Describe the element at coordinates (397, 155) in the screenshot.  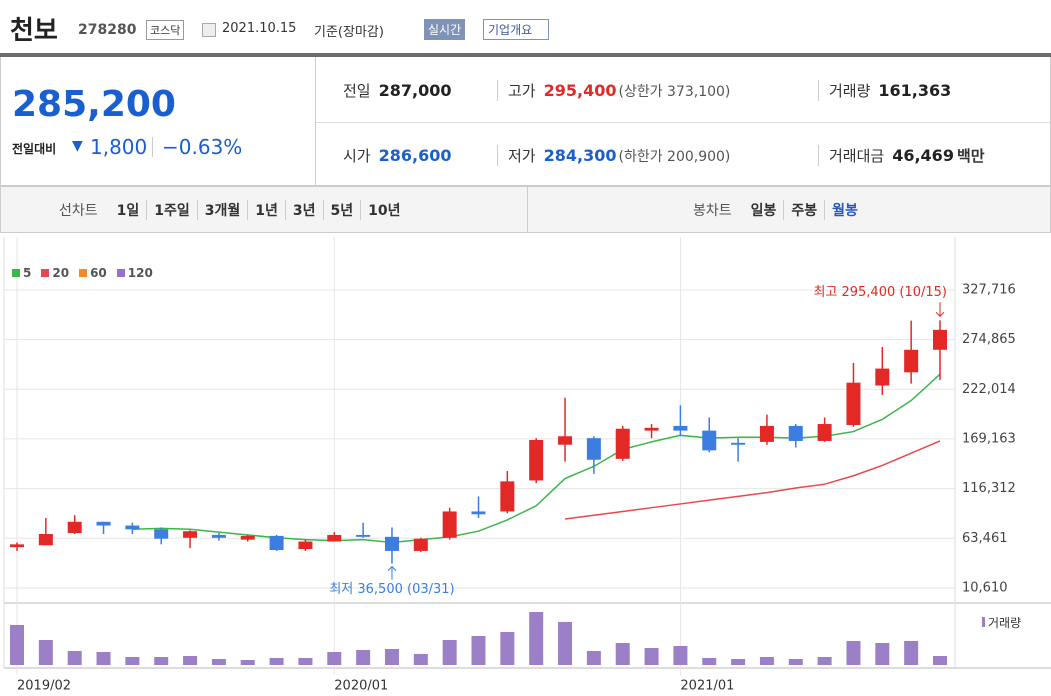
I see `cell: 시가 286,600` at that location.